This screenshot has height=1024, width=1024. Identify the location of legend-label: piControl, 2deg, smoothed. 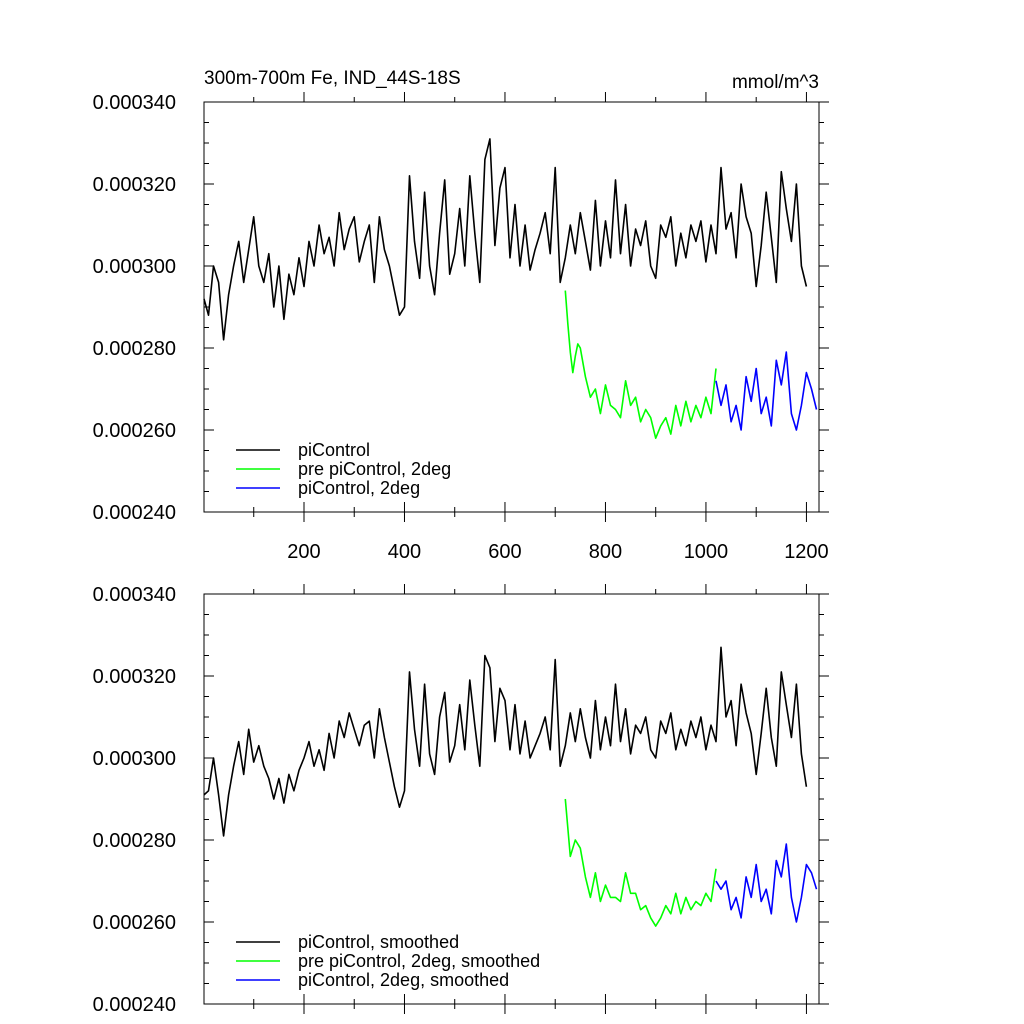
(403, 980).